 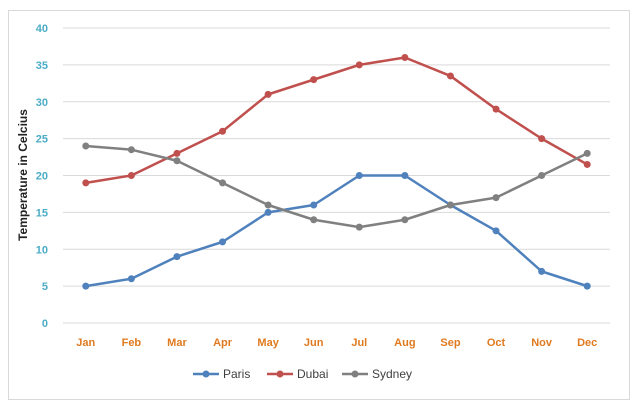 I want to click on y-axis-label: Temperature in Celcius, so click(x=23, y=175).